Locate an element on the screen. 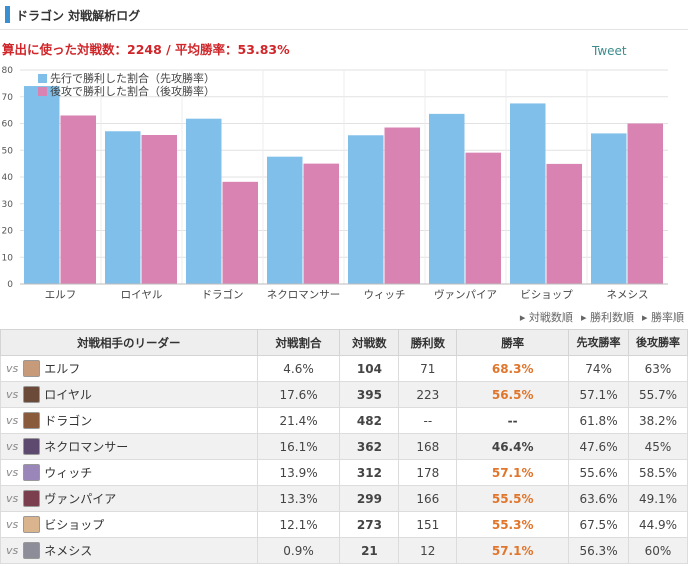 The height and width of the screenshot is (566, 688). winrate-cell: 46.4% is located at coordinates (513, 446).